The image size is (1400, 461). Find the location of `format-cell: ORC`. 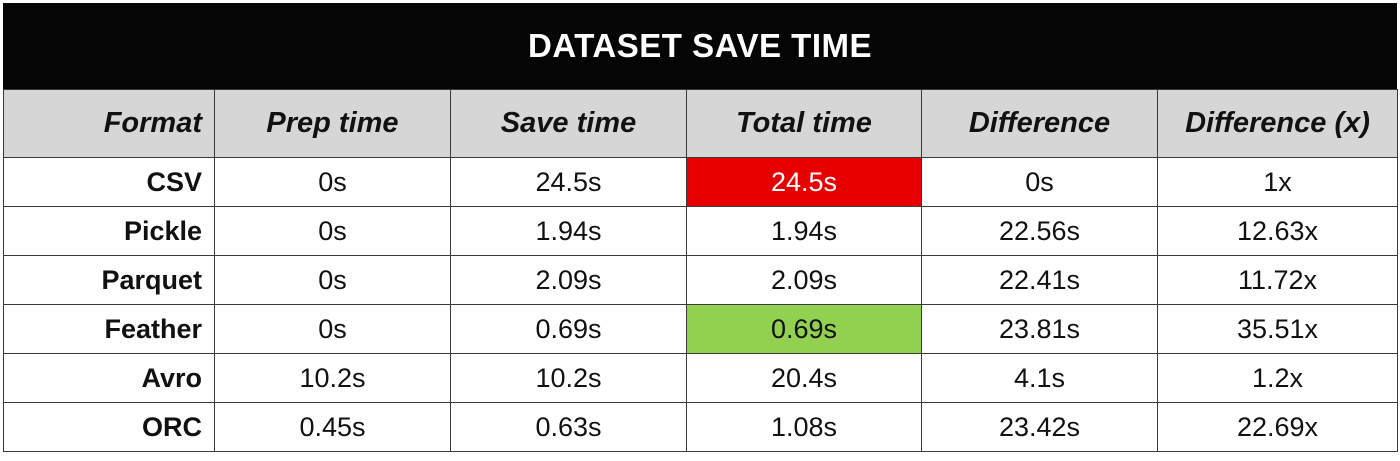

format-cell: ORC is located at coordinates (109, 427).